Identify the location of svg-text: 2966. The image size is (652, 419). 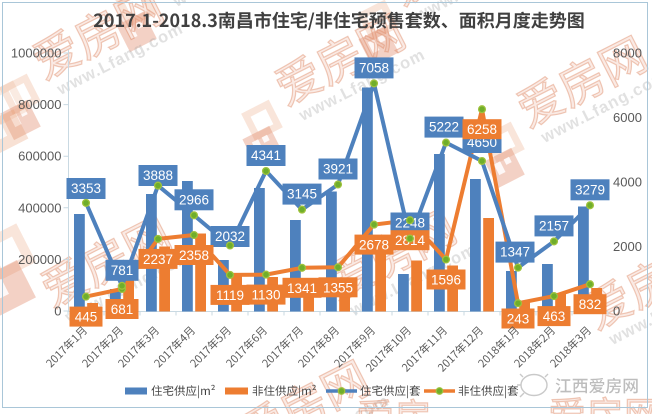
(194, 199).